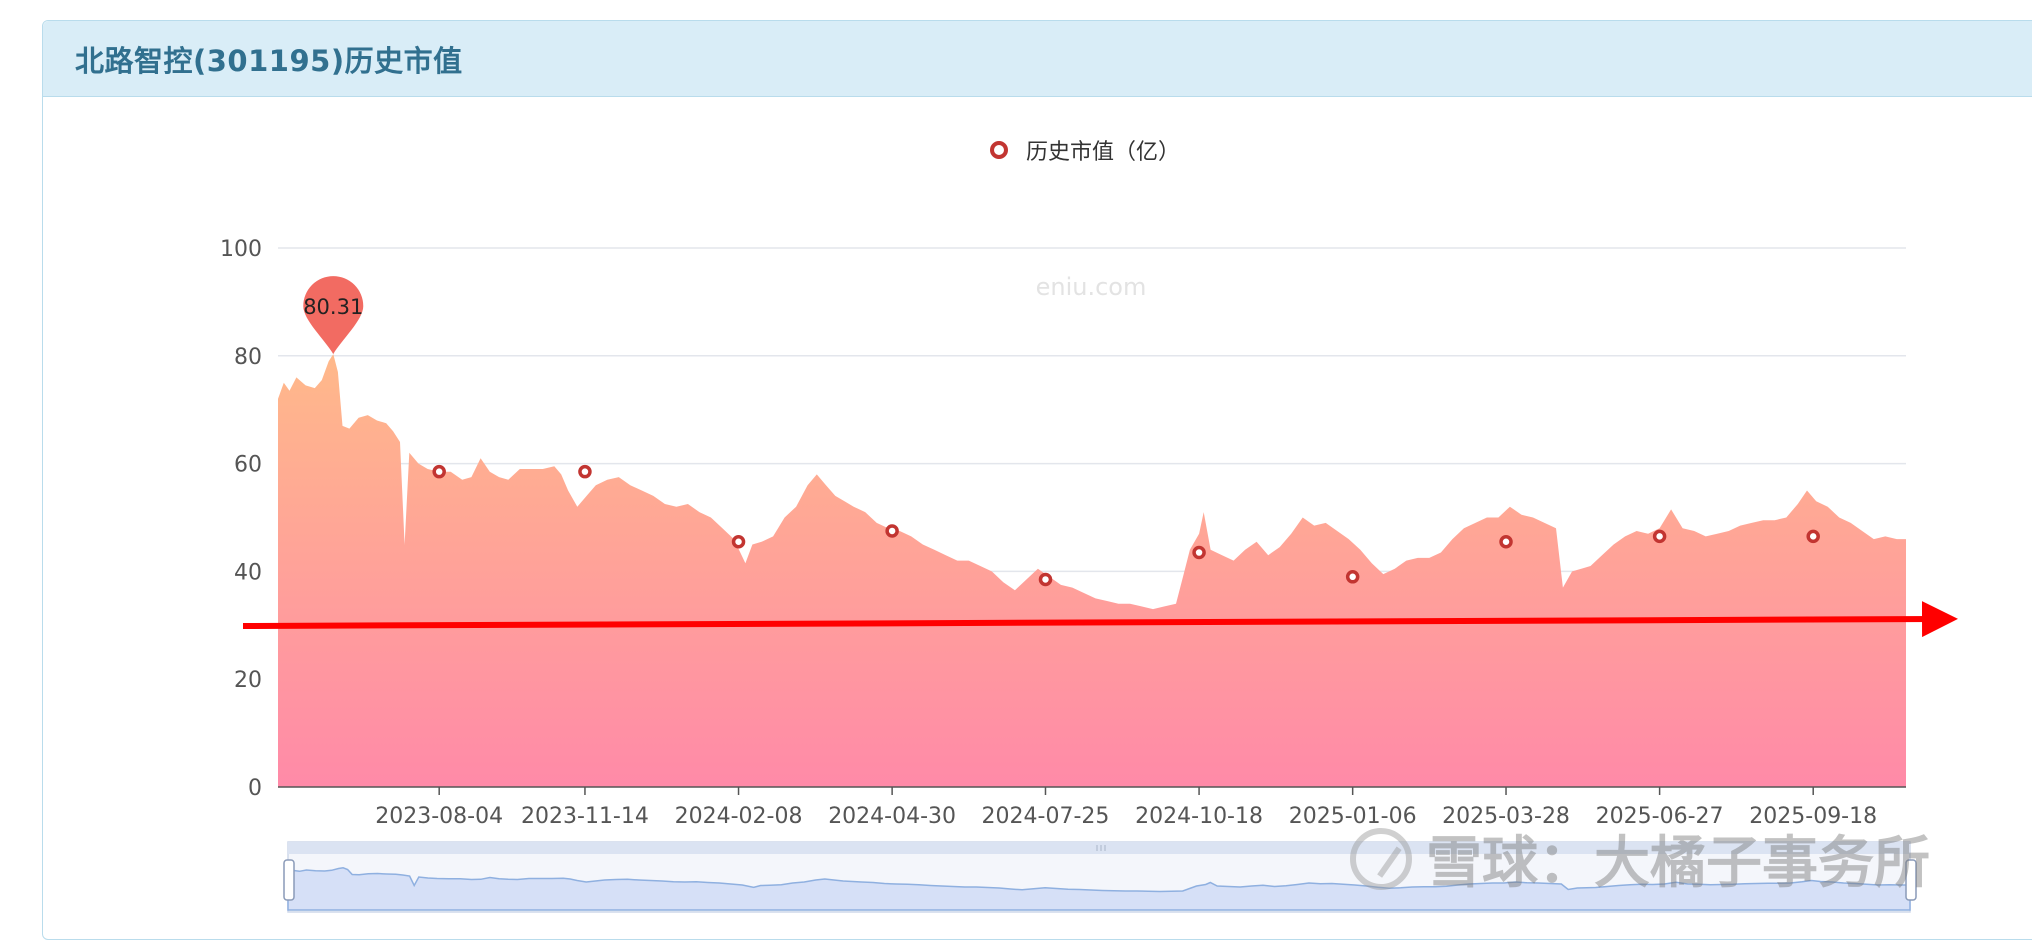  Describe the element at coordinates (1037, 59) in the screenshot. I see `panel-header: 北路智控(301195)历史市值` at that location.